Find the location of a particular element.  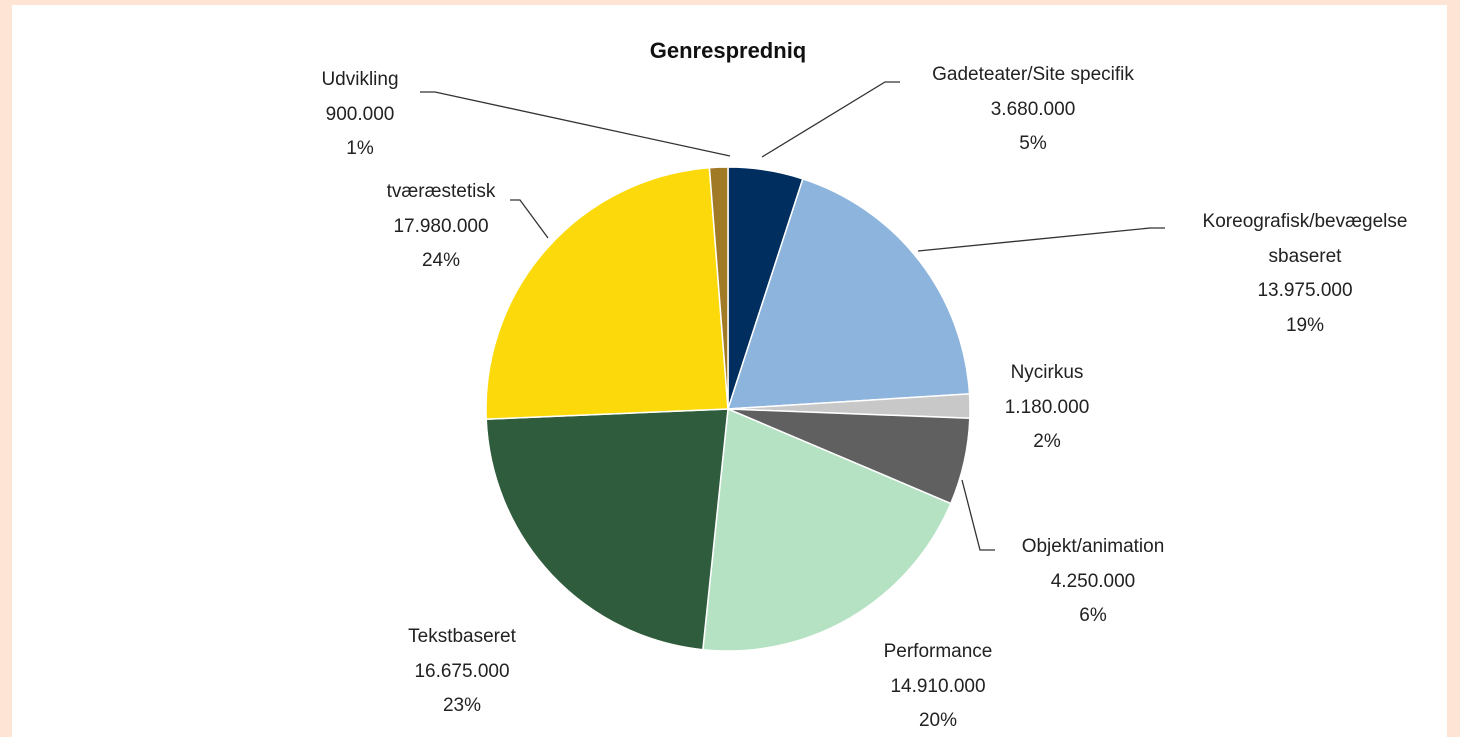

label-name: Udvikling is located at coordinates (360, 79).